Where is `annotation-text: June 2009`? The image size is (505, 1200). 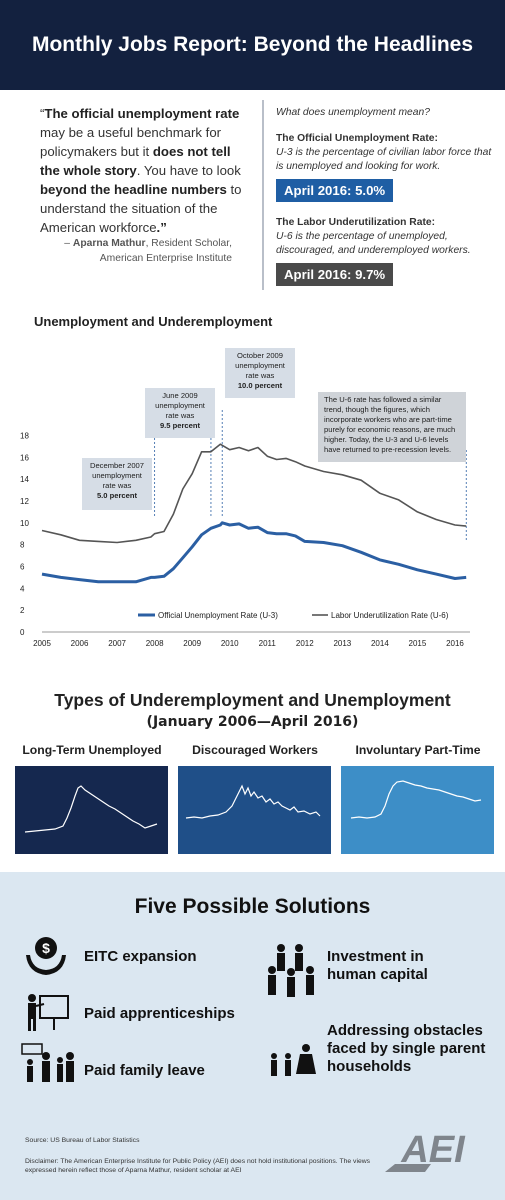
annotation-text: June 2009 is located at coordinates (179, 395).